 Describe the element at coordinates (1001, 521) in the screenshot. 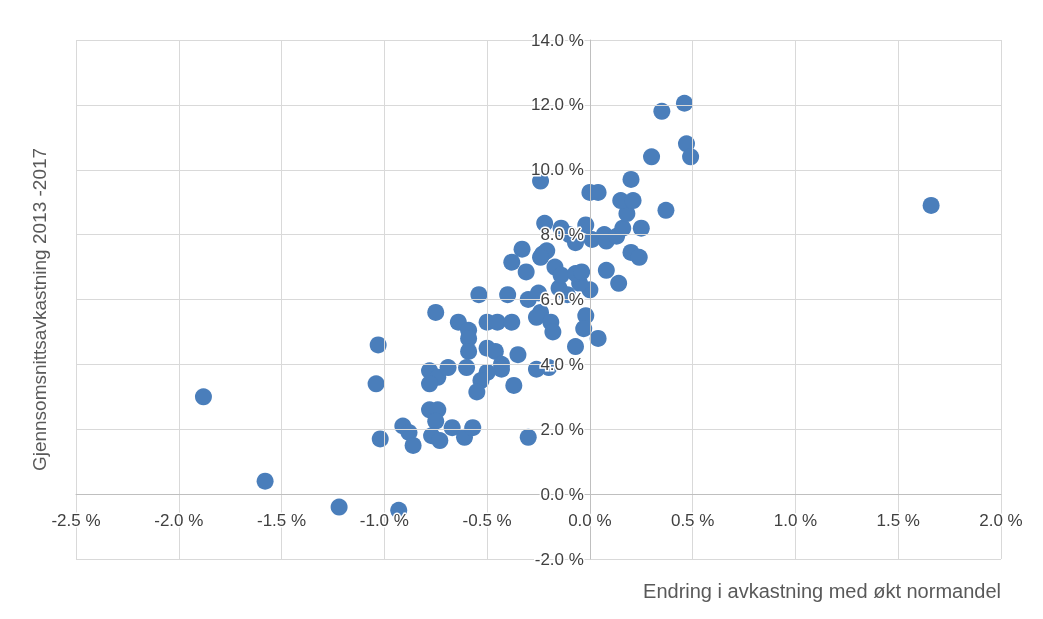

I see `x-tick-label: 2.0 %` at that location.